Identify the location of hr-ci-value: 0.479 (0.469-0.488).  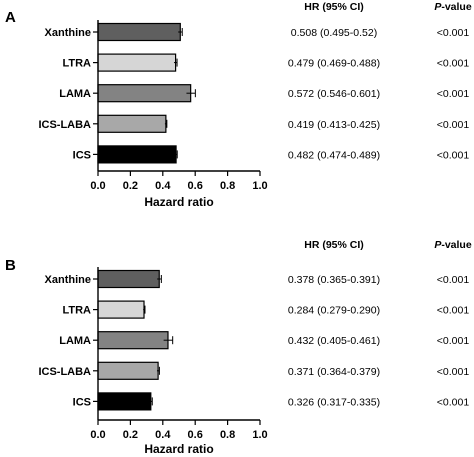
(334, 64).